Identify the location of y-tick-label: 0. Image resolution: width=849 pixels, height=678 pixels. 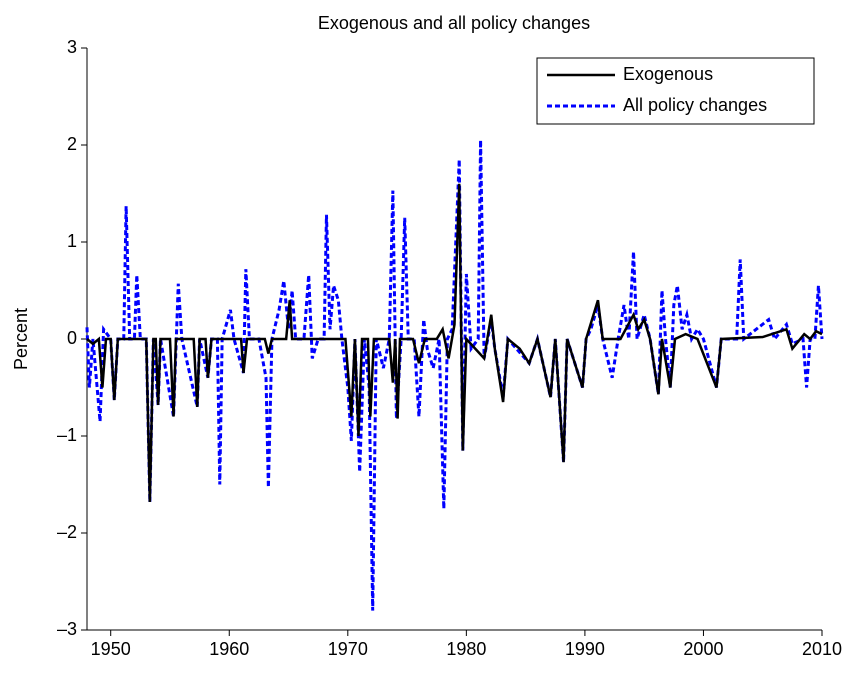
(72, 338).